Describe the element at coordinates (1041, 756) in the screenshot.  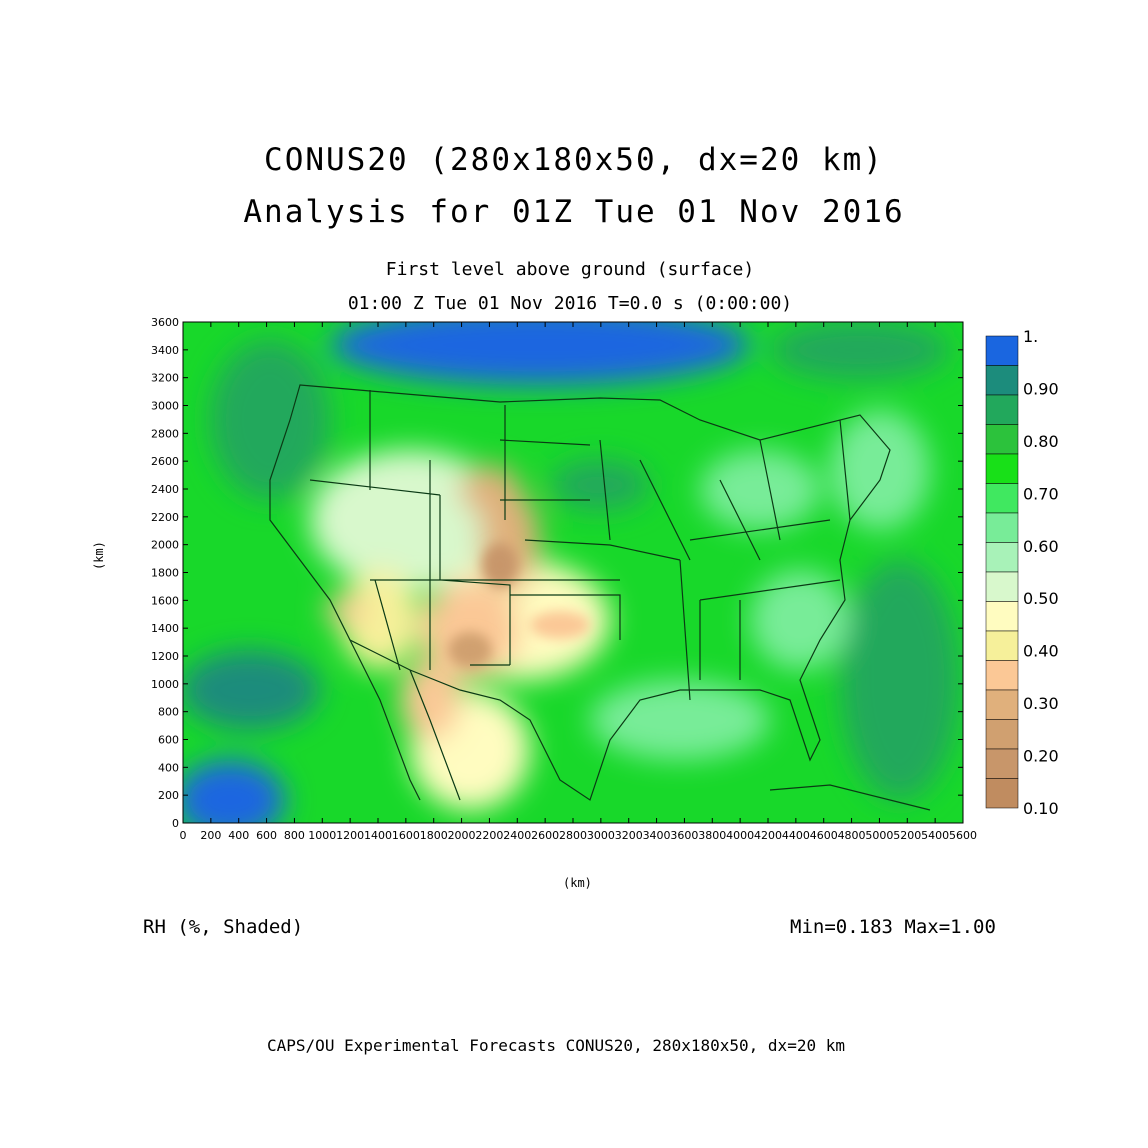
I see `colorbar-label: 0.20` at that location.